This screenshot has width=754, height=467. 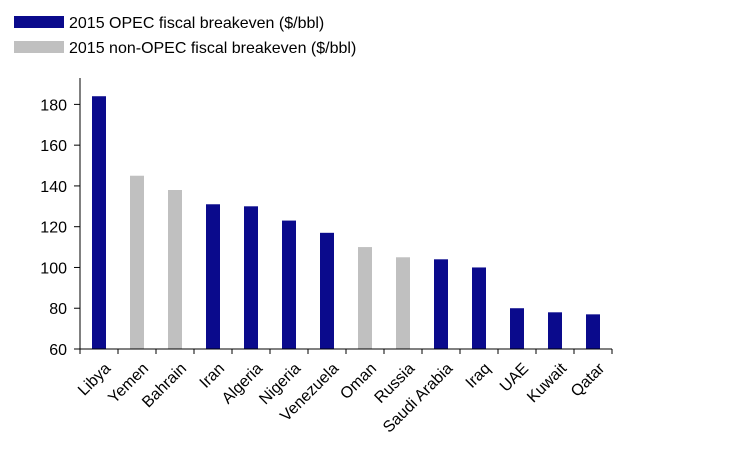 What do you see at coordinates (58, 350) in the screenshot?
I see `y-tick-label: 60` at bounding box center [58, 350].